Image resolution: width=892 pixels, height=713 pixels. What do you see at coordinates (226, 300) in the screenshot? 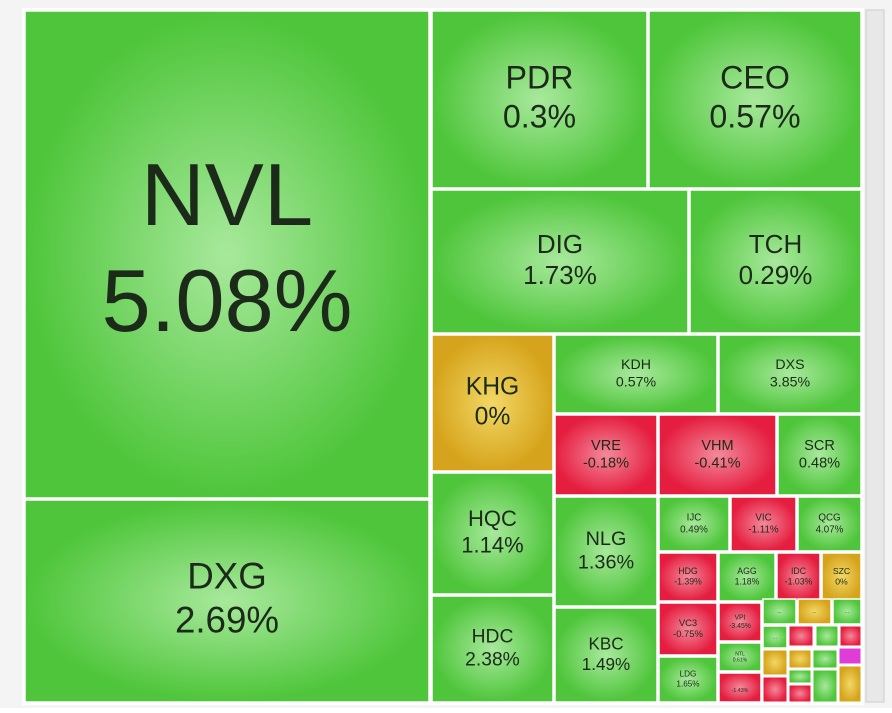
I see `tile-value: 5.08%` at bounding box center [226, 300].